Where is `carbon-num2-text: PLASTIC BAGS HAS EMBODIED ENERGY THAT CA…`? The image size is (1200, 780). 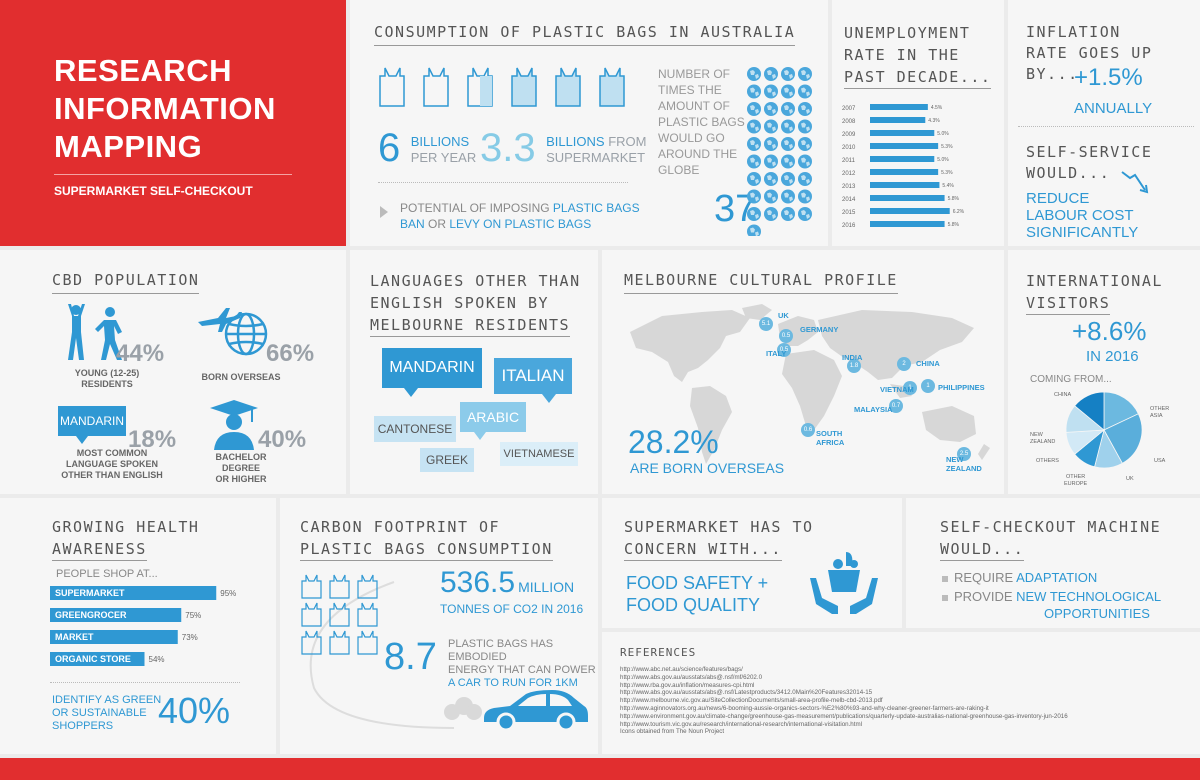 carbon-num2-text: PLASTIC BAGS HAS EMBODIED ENERGY THAT CA… is located at coordinates (522, 663).